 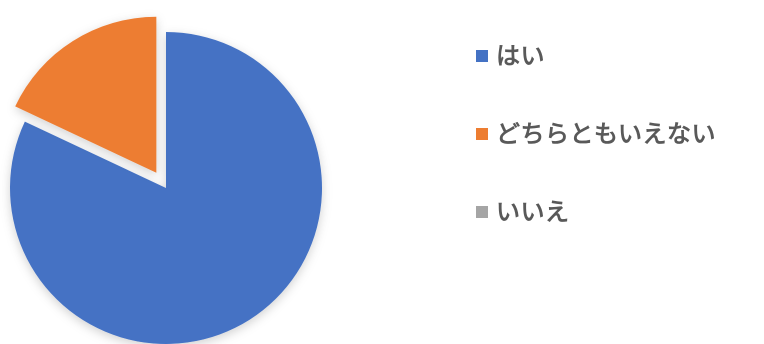 I want to click on legend-swatch-no, so click(x=482, y=212).